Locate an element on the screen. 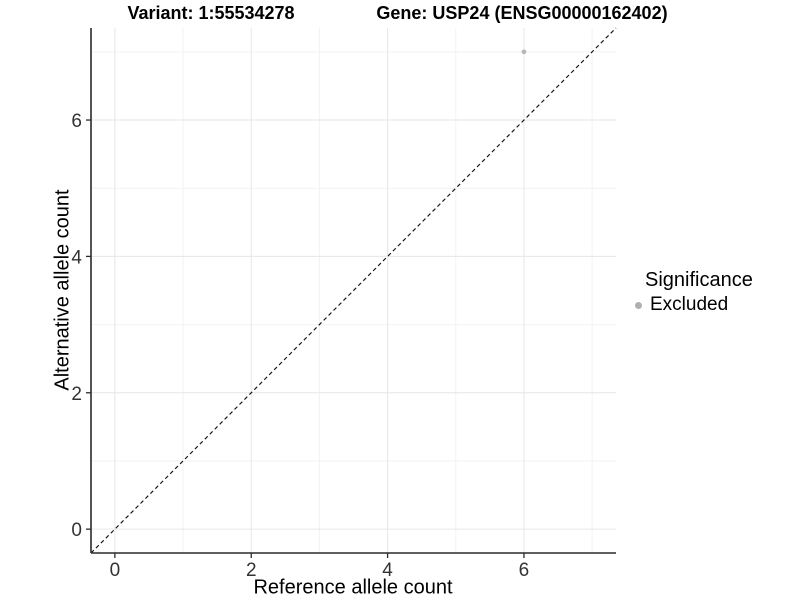 The height and width of the screenshot is (600, 800). x-axis-title: Reference allele count is located at coordinates (353, 587).